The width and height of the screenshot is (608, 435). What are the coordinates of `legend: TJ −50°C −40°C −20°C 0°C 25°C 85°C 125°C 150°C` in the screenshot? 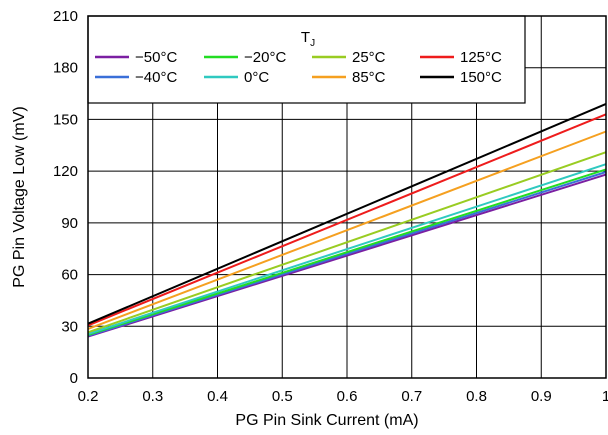 It's located at (306, 59).